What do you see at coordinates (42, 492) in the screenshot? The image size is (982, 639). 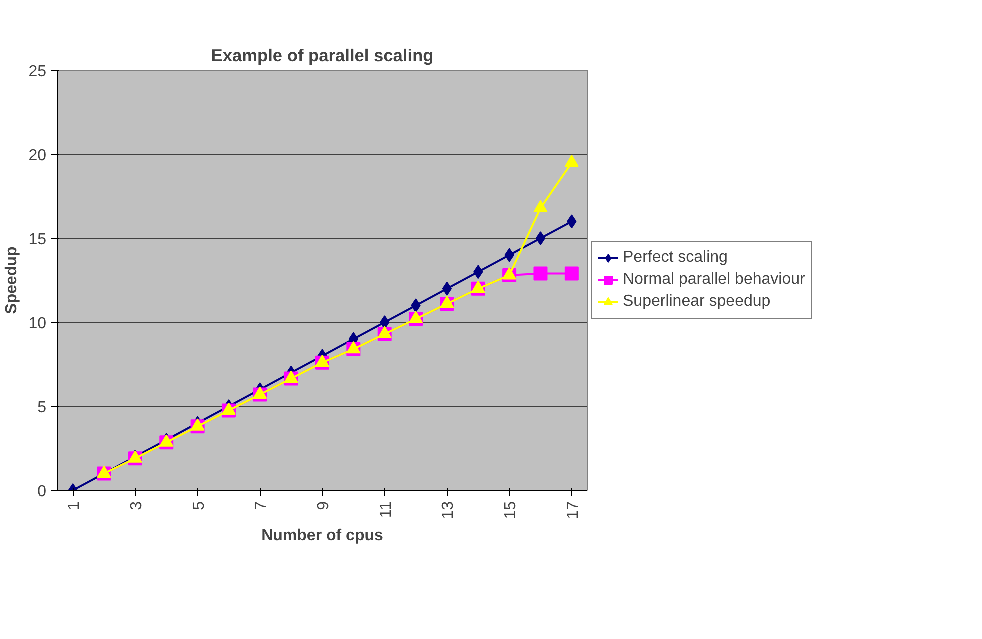 I see `y-tick-label: 0` at bounding box center [42, 492].